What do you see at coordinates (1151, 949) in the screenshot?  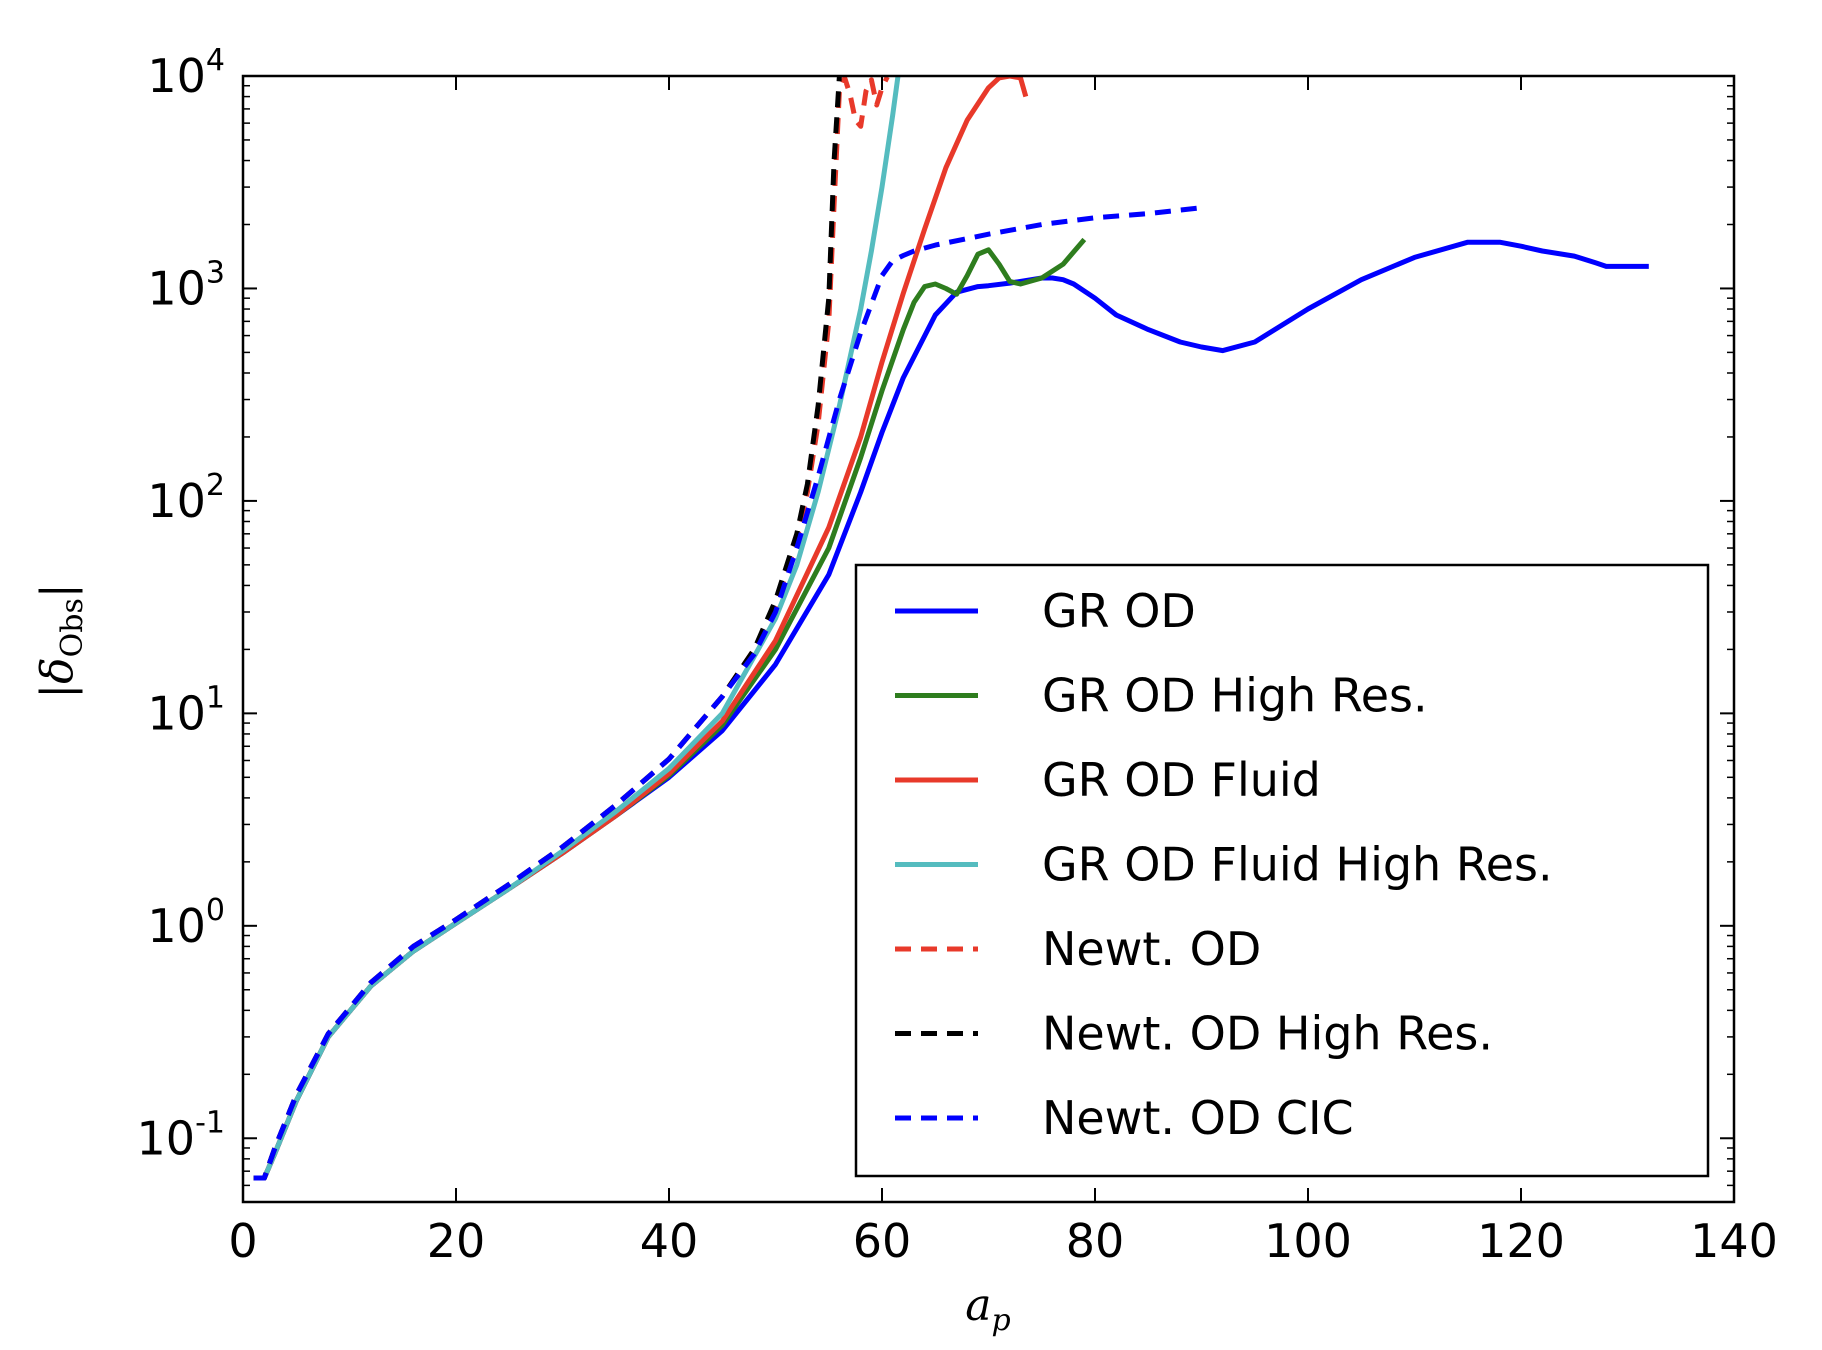 I see `legend-label: Newt. OD` at bounding box center [1151, 949].